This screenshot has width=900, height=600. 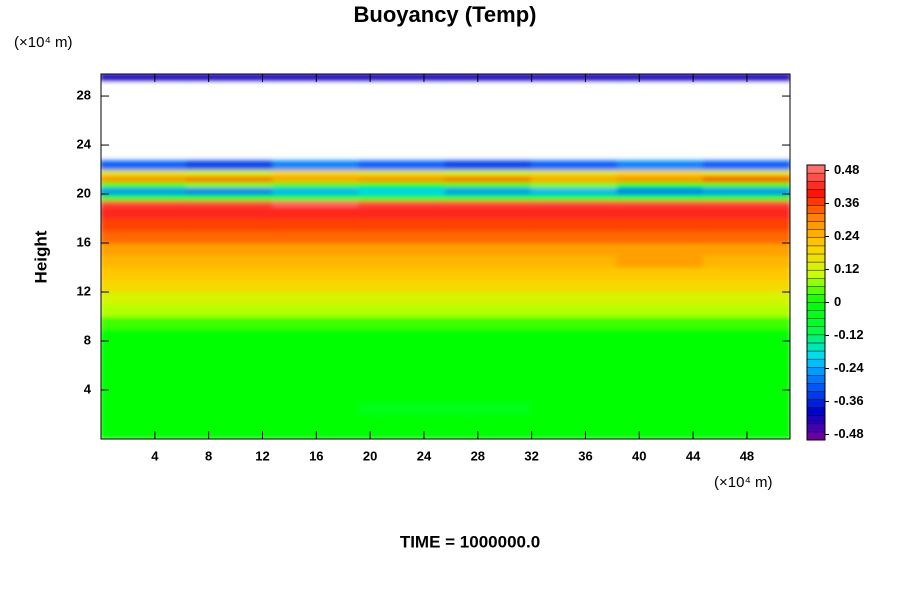 What do you see at coordinates (639, 455) in the screenshot?
I see `x-tick-label: 40` at bounding box center [639, 455].